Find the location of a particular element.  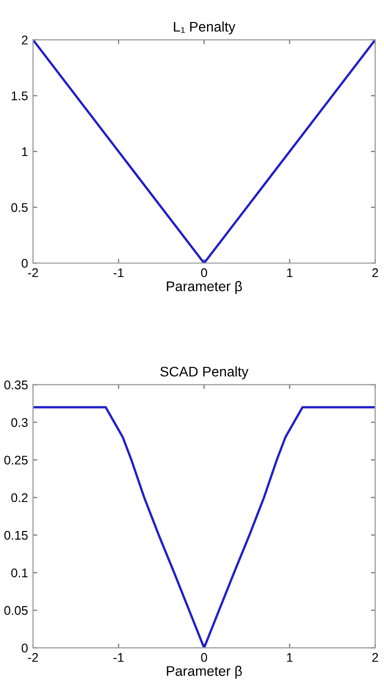

y-tick-label: 0.5 is located at coordinates (19, 207).